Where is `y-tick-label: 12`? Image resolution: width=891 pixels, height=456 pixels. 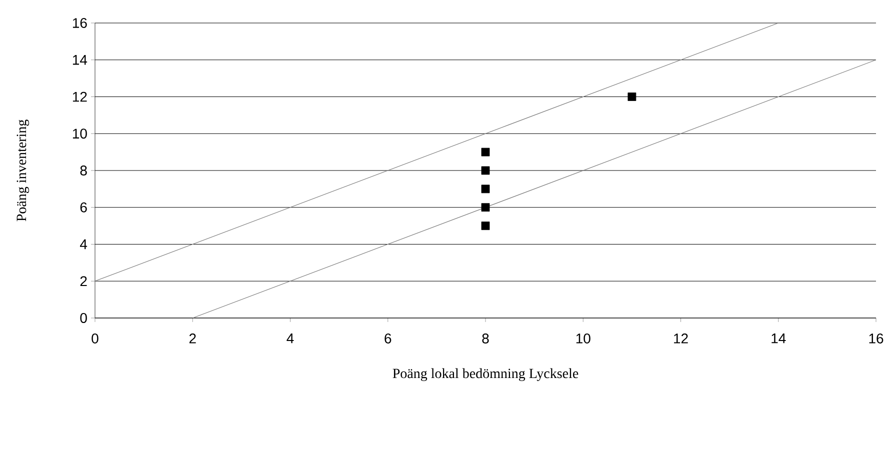
y-tick-label: 12 is located at coordinates (79, 97).